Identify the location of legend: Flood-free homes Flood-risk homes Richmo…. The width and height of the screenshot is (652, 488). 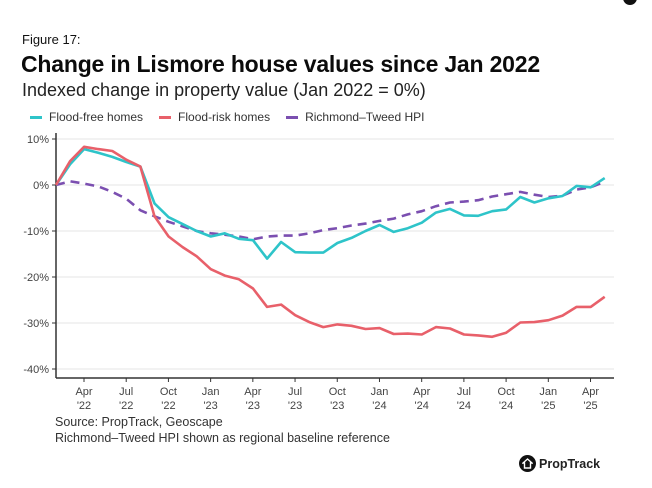
(227, 117).